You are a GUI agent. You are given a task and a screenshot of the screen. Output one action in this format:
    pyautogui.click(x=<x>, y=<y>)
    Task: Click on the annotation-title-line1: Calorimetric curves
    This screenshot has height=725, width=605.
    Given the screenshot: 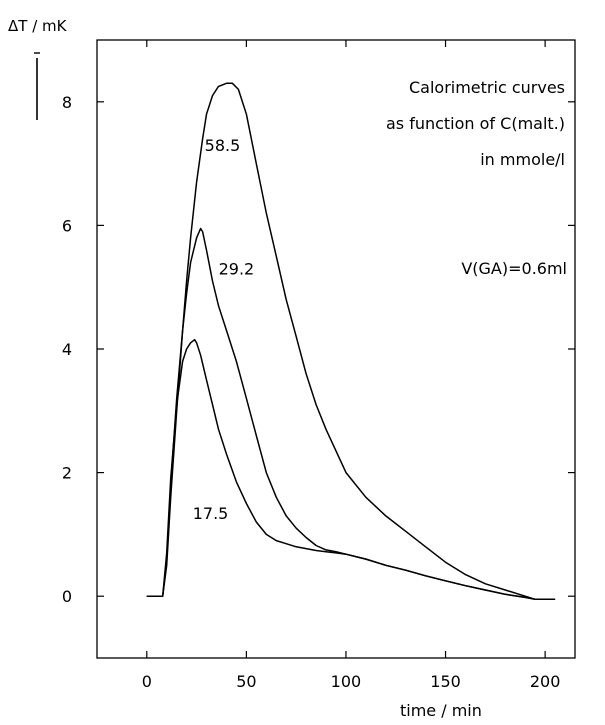 What is the action you would take?
    pyautogui.click(x=487, y=87)
    